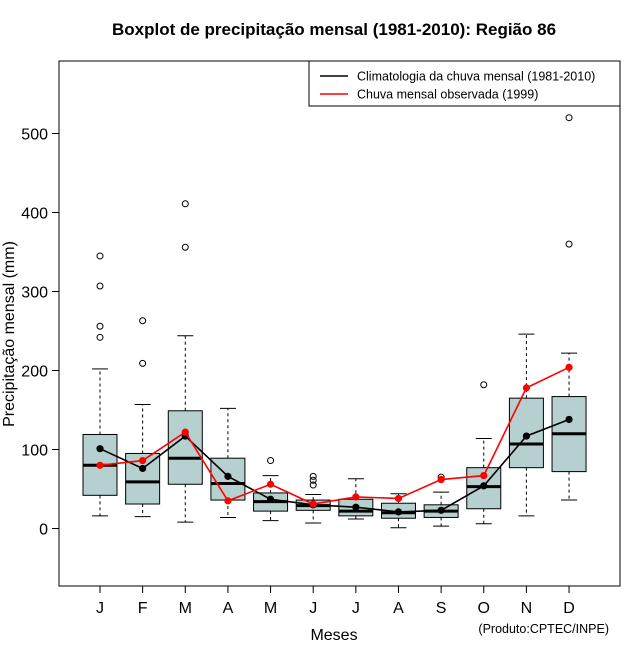  I want to click on legend-box, so click(464, 83).